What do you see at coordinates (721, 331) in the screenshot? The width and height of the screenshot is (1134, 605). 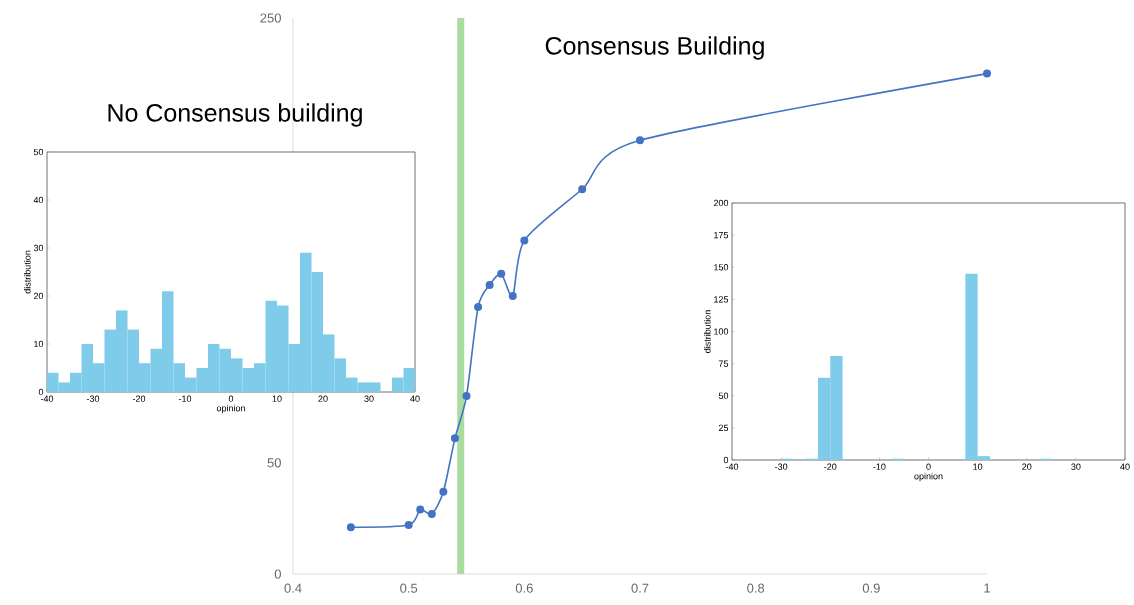 I see `y-tick-label: 100` at bounding box center [721, 331].